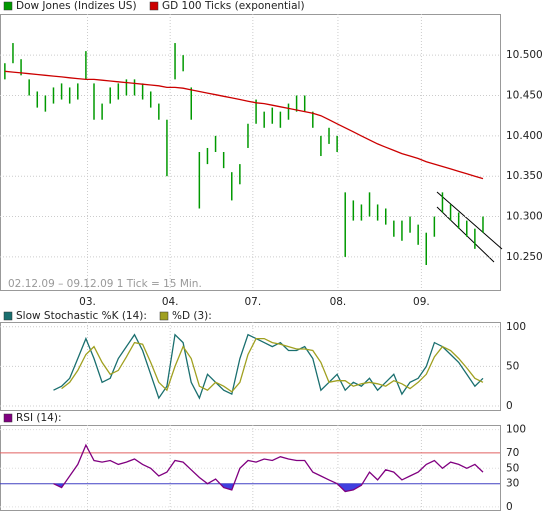 Image resolution: width=545 pixels, height=516 pixels. What do you see at coordinates (512, 484) in the screenshot?
I see `y-tick-label: 30` at bounding box center [512, 484].